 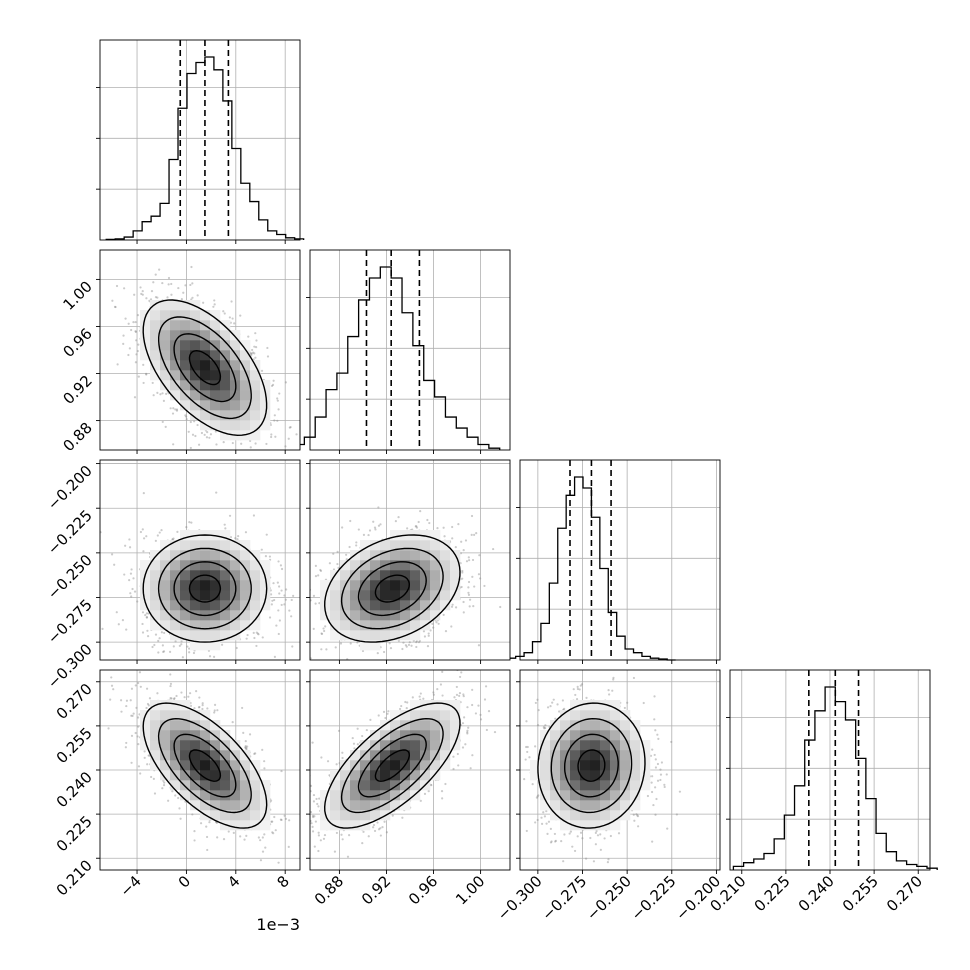 I want to click on histogram-panel-3: 0.210 0.225 0.240 0.255 0.270, so click(x=822, y=792).